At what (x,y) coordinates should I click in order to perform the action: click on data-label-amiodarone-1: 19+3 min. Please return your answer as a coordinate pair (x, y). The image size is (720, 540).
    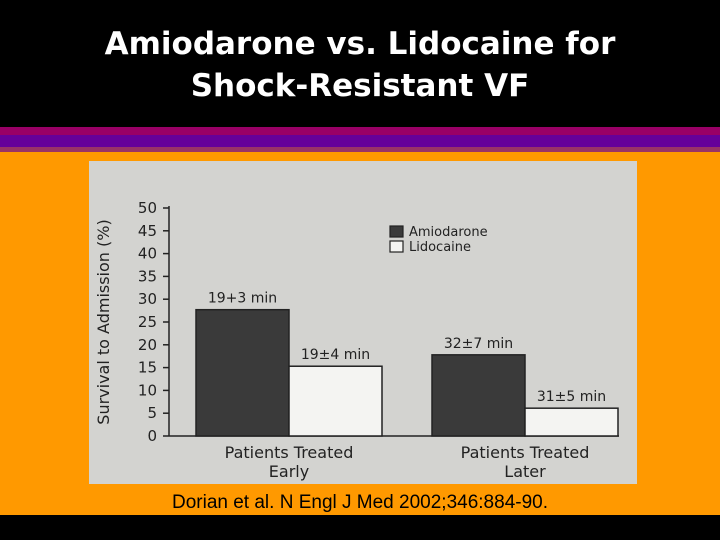
    Looking at the image, I should click on (242, 299).